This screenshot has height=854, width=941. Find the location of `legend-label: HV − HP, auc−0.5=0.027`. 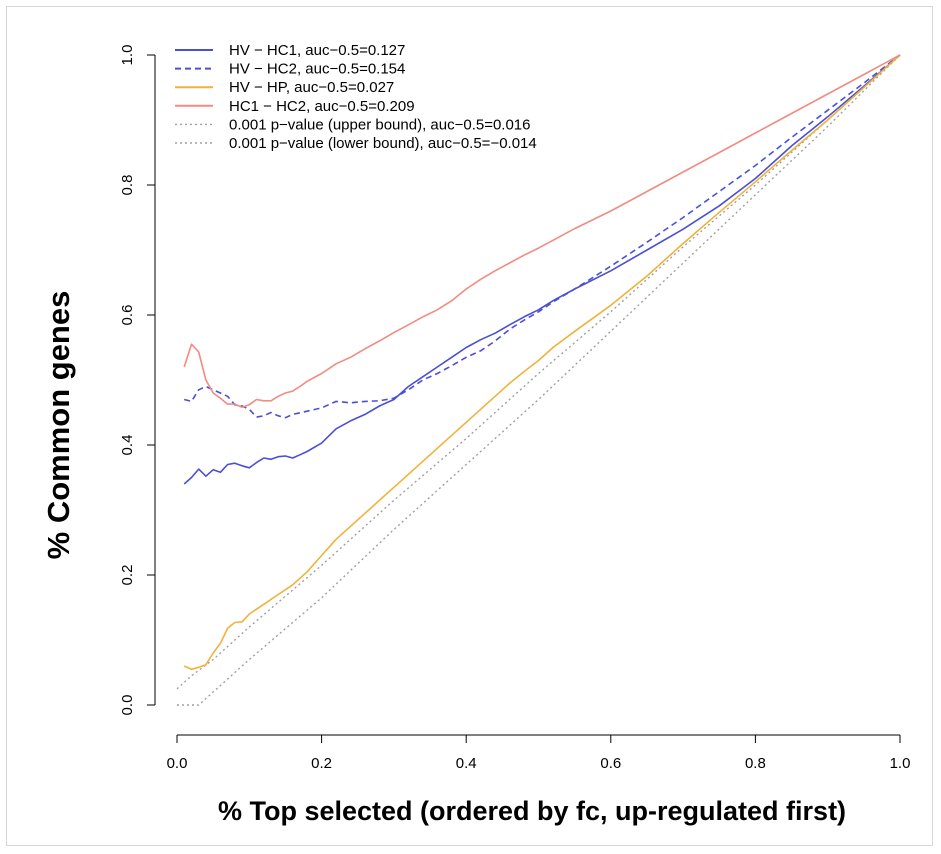

legend-label: HV − HP, auc−0.5=0.027 is located at coordinates (311, 87).